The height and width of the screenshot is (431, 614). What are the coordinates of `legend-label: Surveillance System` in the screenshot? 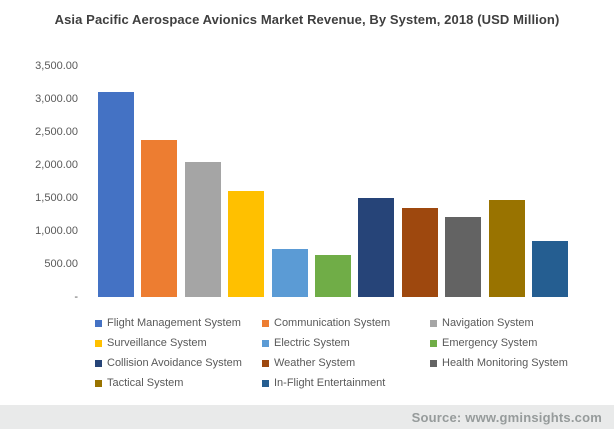 It's located at (157, 343).